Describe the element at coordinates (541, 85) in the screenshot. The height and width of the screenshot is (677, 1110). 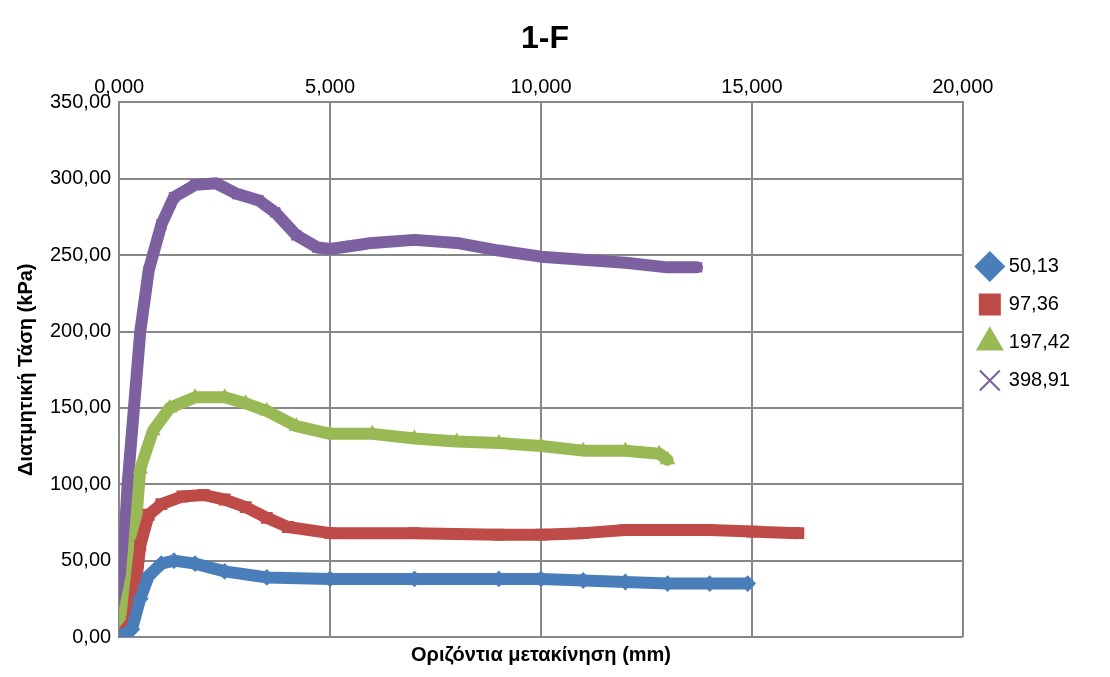
I see `x-tick-label: 10,000` at that location.